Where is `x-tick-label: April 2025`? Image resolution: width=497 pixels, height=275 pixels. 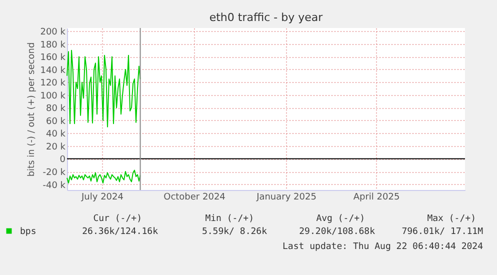 x-tick-label: April 2025 is located at coordinates (376, 197).